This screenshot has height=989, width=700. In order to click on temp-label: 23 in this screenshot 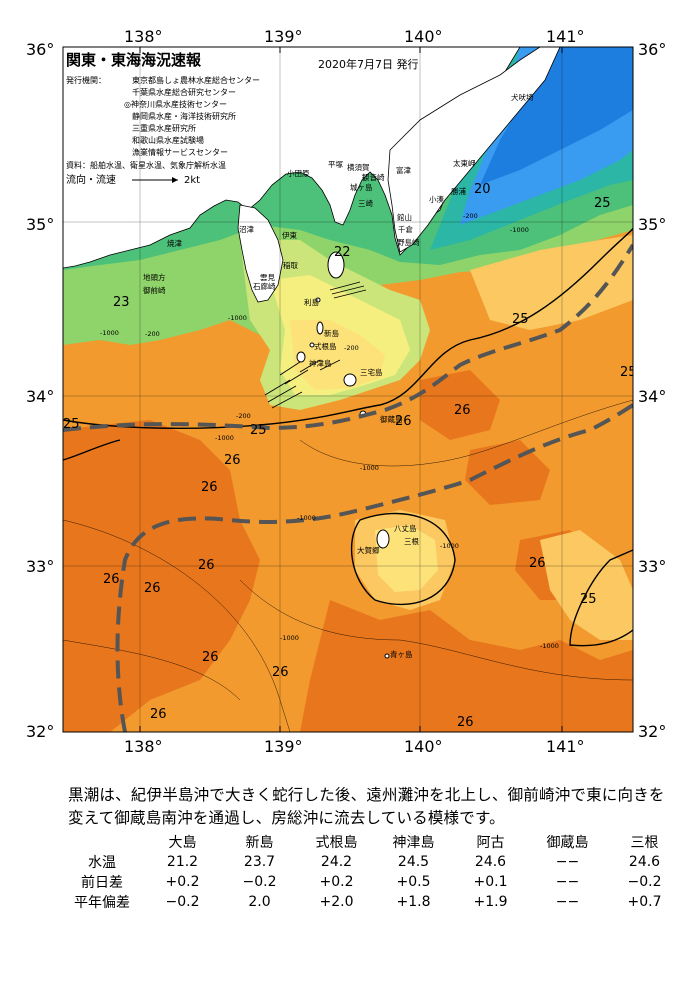, I will do `click(121, 302)`.